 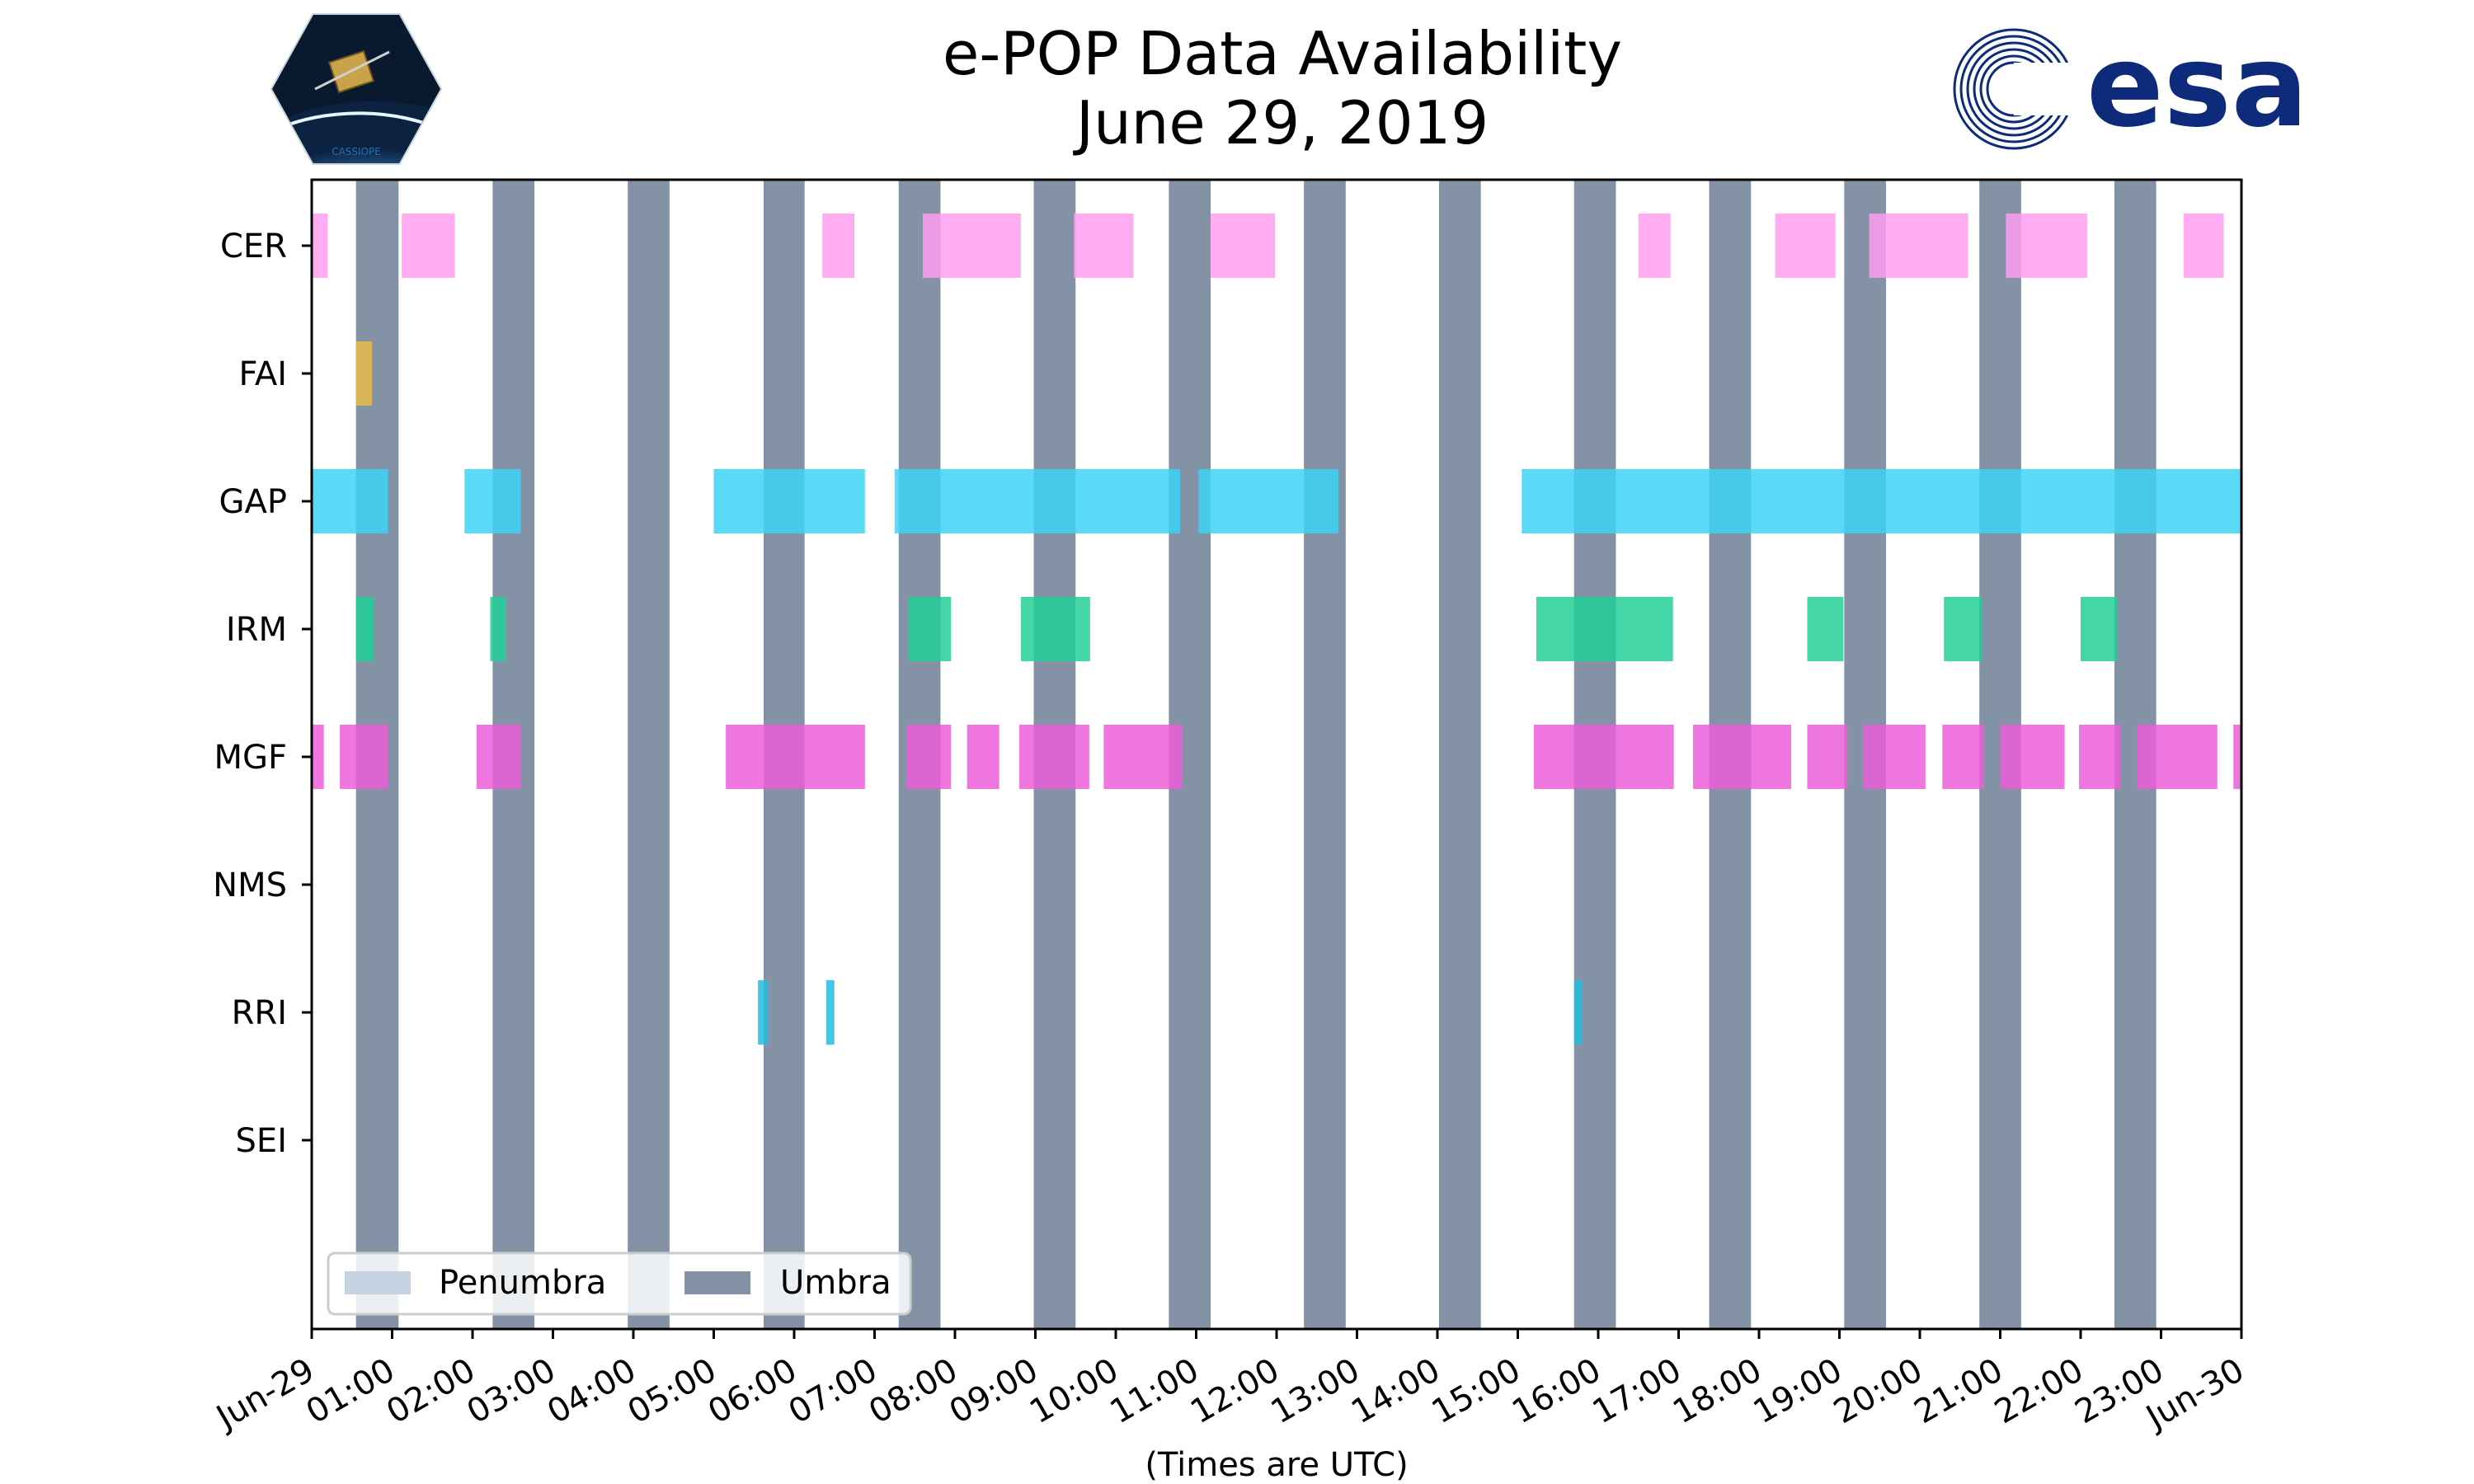 What do you see at coordinates (833, 1391) in the screenshot?
I see `x-tick-label: 07:00` at bounding box center [833, 1391].